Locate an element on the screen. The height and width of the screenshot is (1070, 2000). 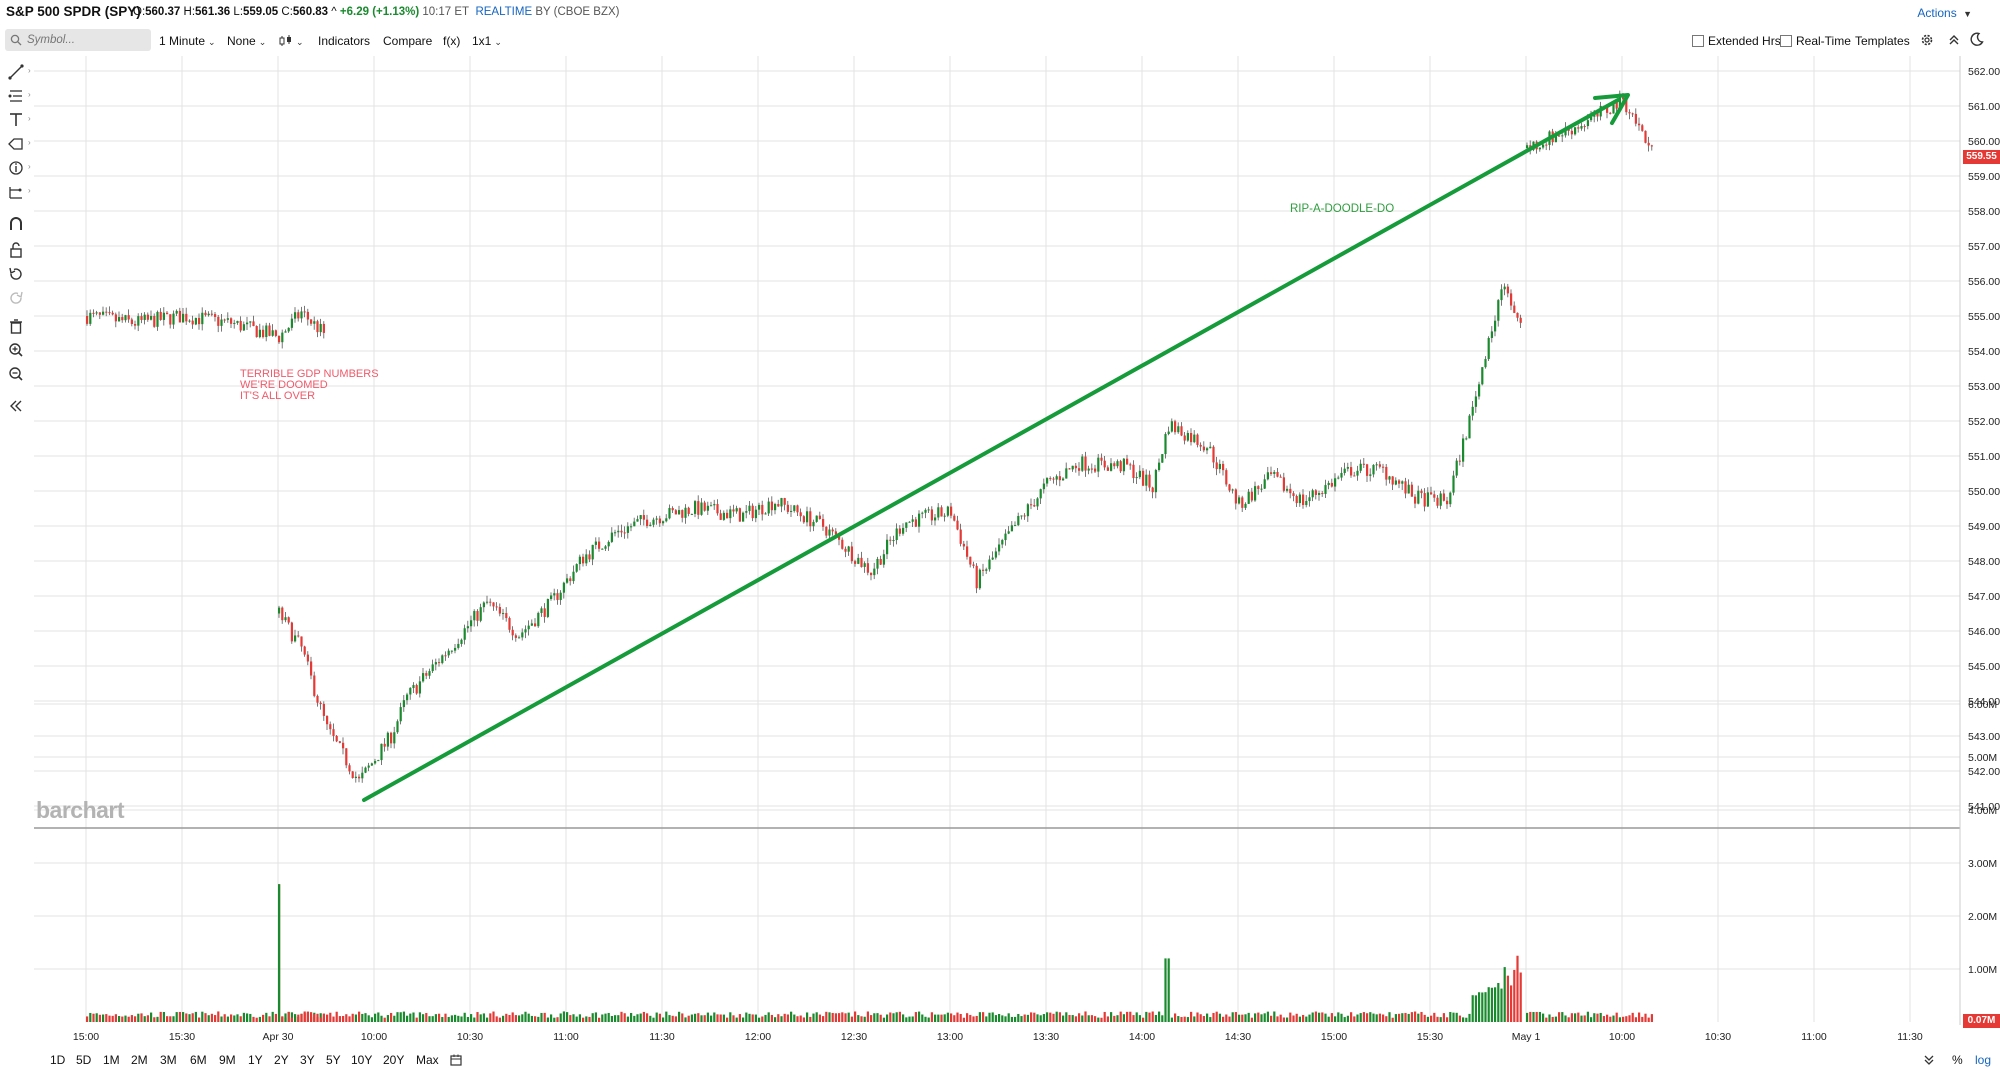
period-1d: 1D is located at coordinates (58, 1060).